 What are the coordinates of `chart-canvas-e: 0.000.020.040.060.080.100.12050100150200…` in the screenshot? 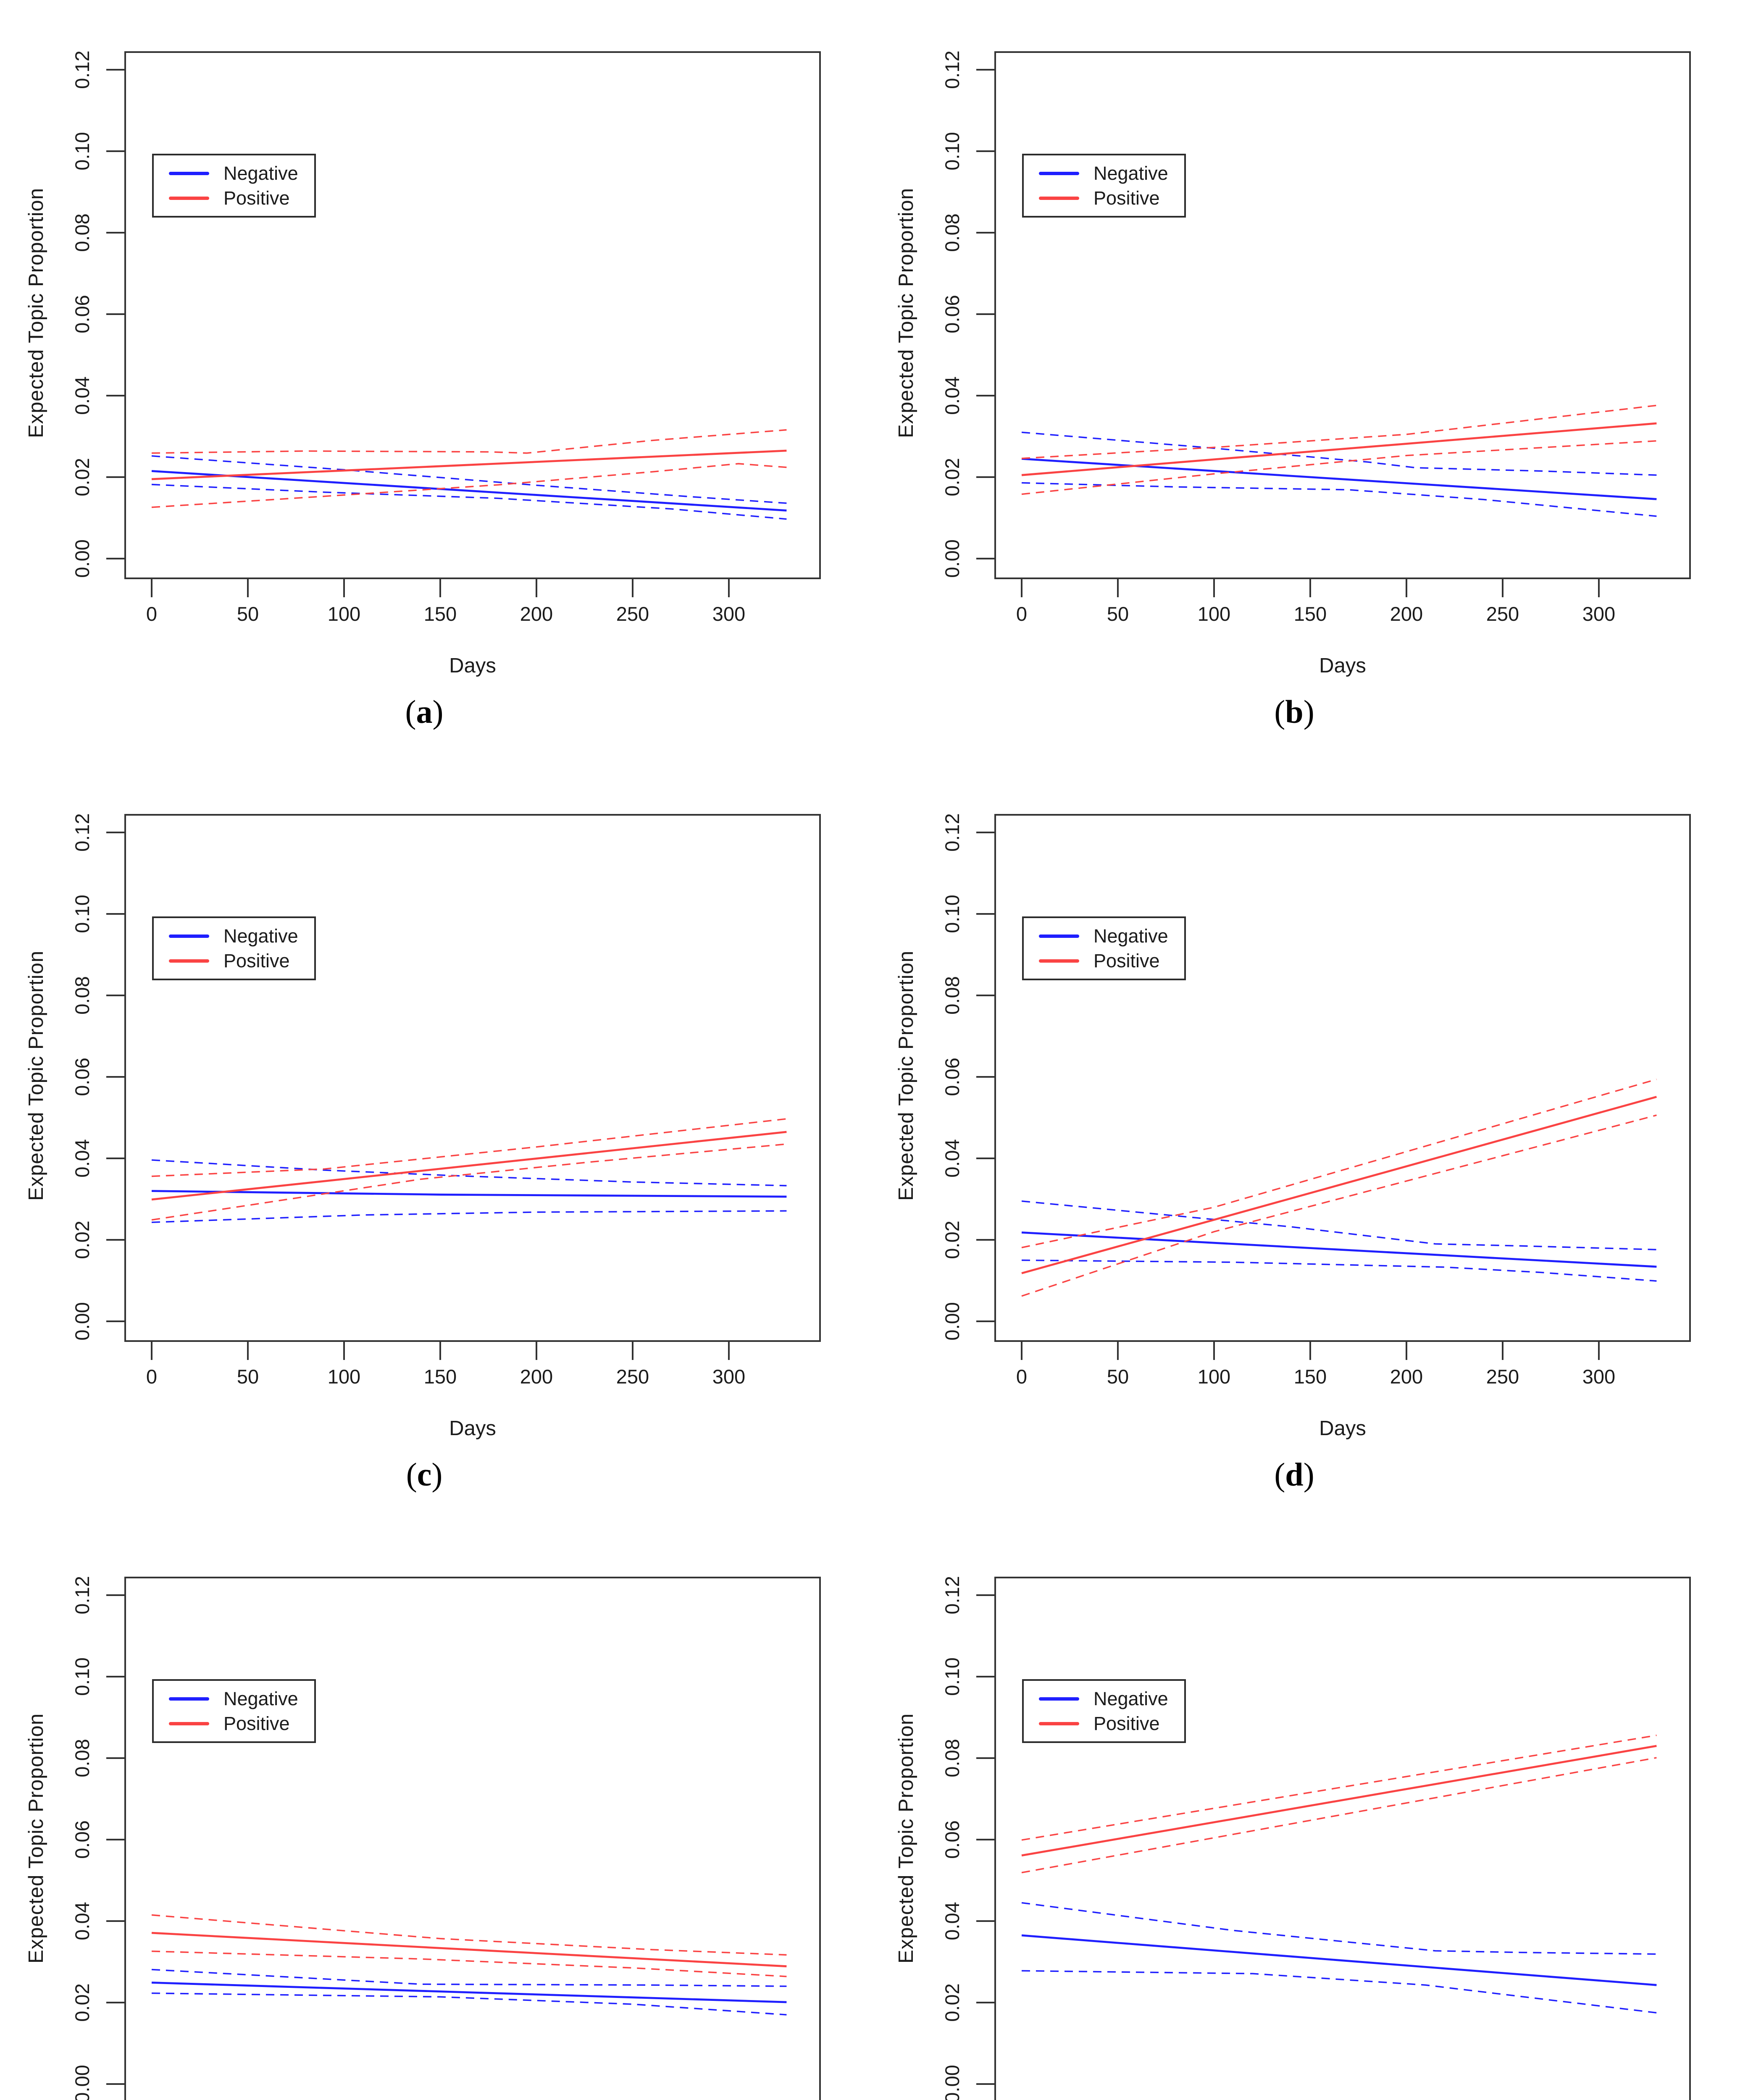 It's located at (446, 1838).